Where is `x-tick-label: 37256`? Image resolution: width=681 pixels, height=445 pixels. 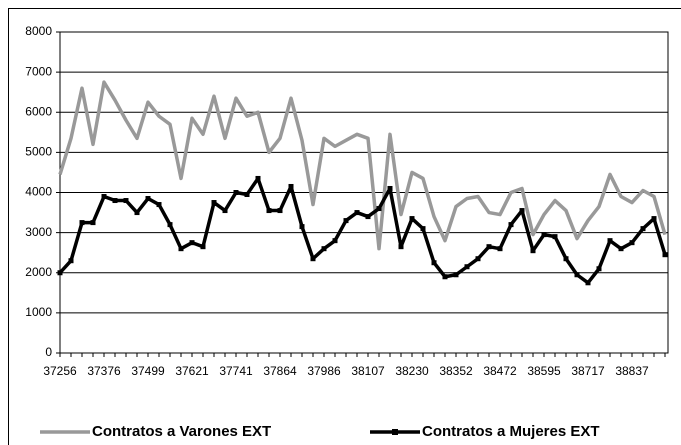
x-tick-label: 37256 is located at coordinates (60, 371).